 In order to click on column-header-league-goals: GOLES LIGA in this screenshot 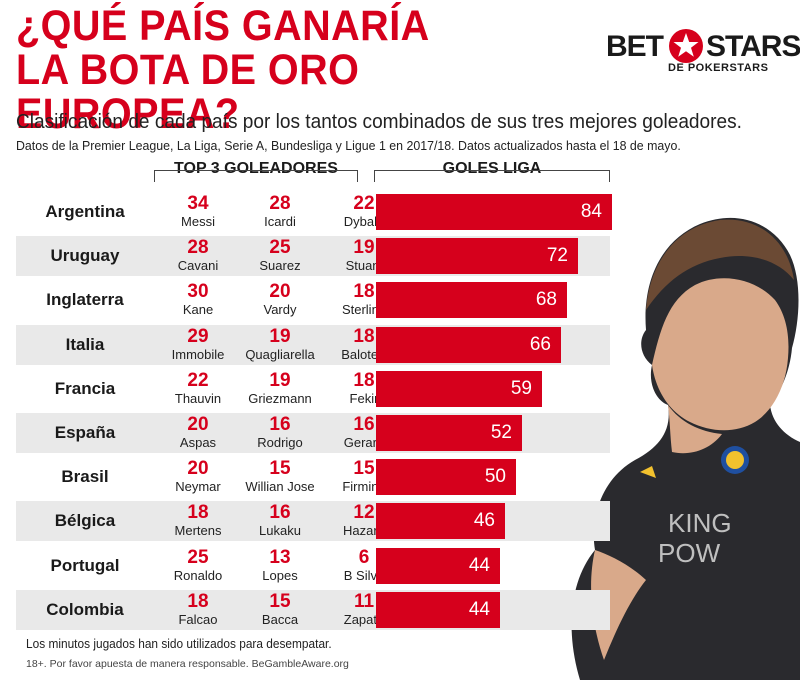, I will do `click(492, 168)`.